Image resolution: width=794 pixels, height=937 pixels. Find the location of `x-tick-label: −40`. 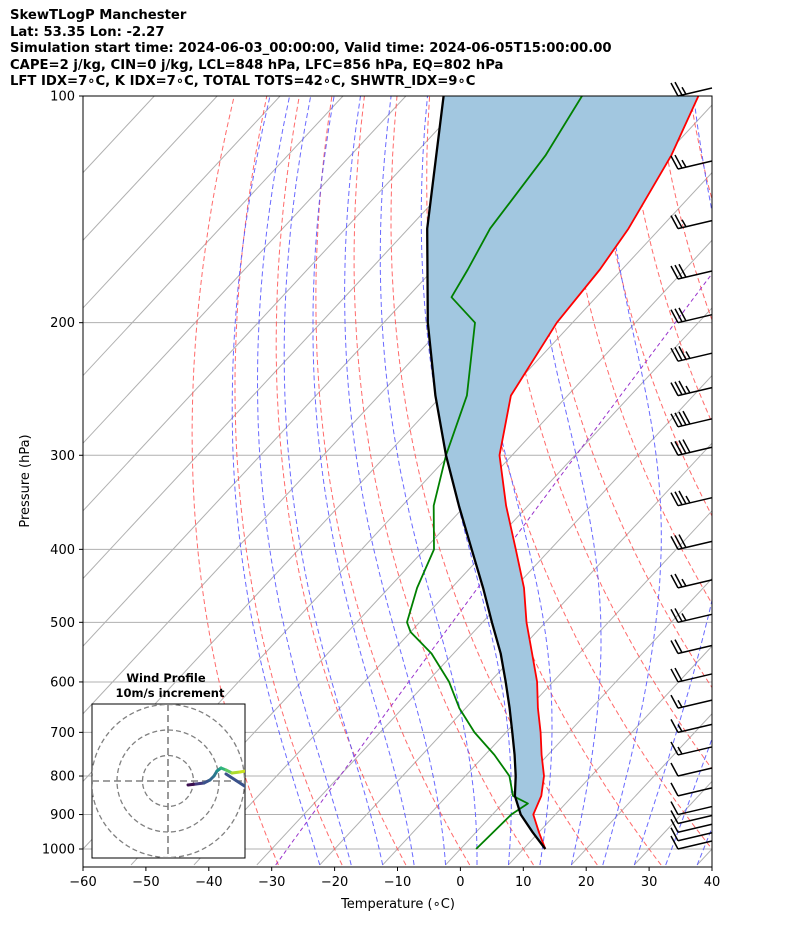

x-tick-label: −40 is located at coordinates (208, 882).